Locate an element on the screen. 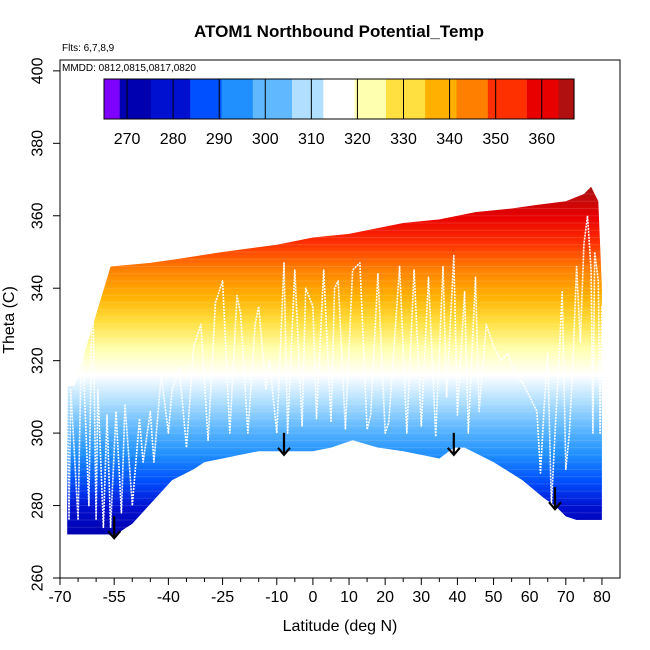 Image resolution: width=650 pixels, height=650 pixels. y-tick-label: 260 is located at coordinates (38, 578).